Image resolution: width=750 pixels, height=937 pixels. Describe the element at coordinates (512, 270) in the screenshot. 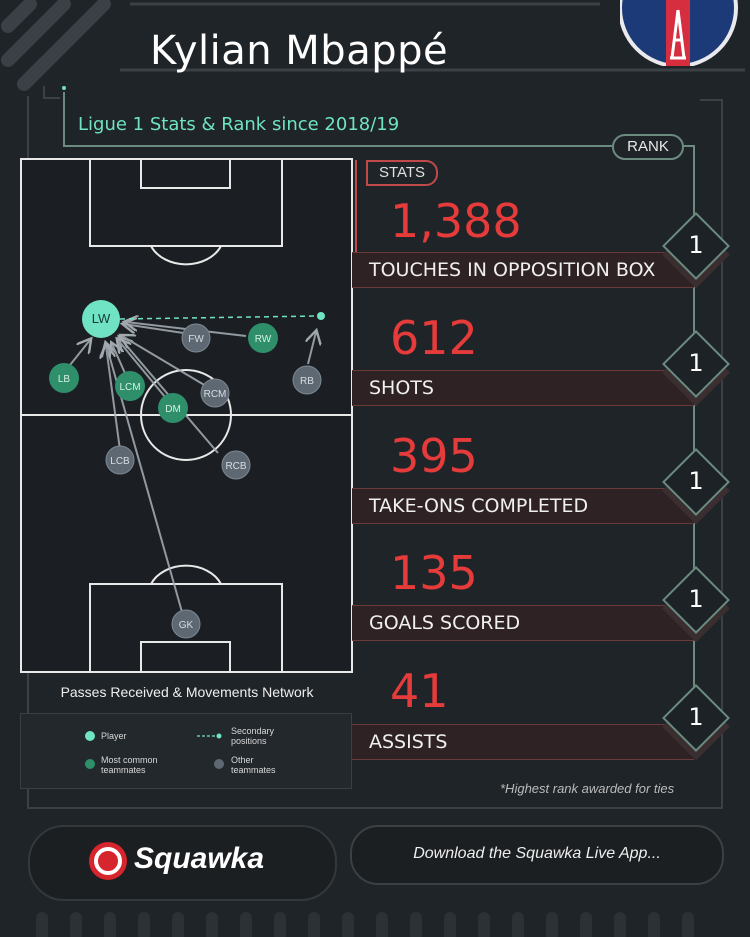

I see `stat-label-touches: TOUCHES IN OPPOSITION BOX` at that location.